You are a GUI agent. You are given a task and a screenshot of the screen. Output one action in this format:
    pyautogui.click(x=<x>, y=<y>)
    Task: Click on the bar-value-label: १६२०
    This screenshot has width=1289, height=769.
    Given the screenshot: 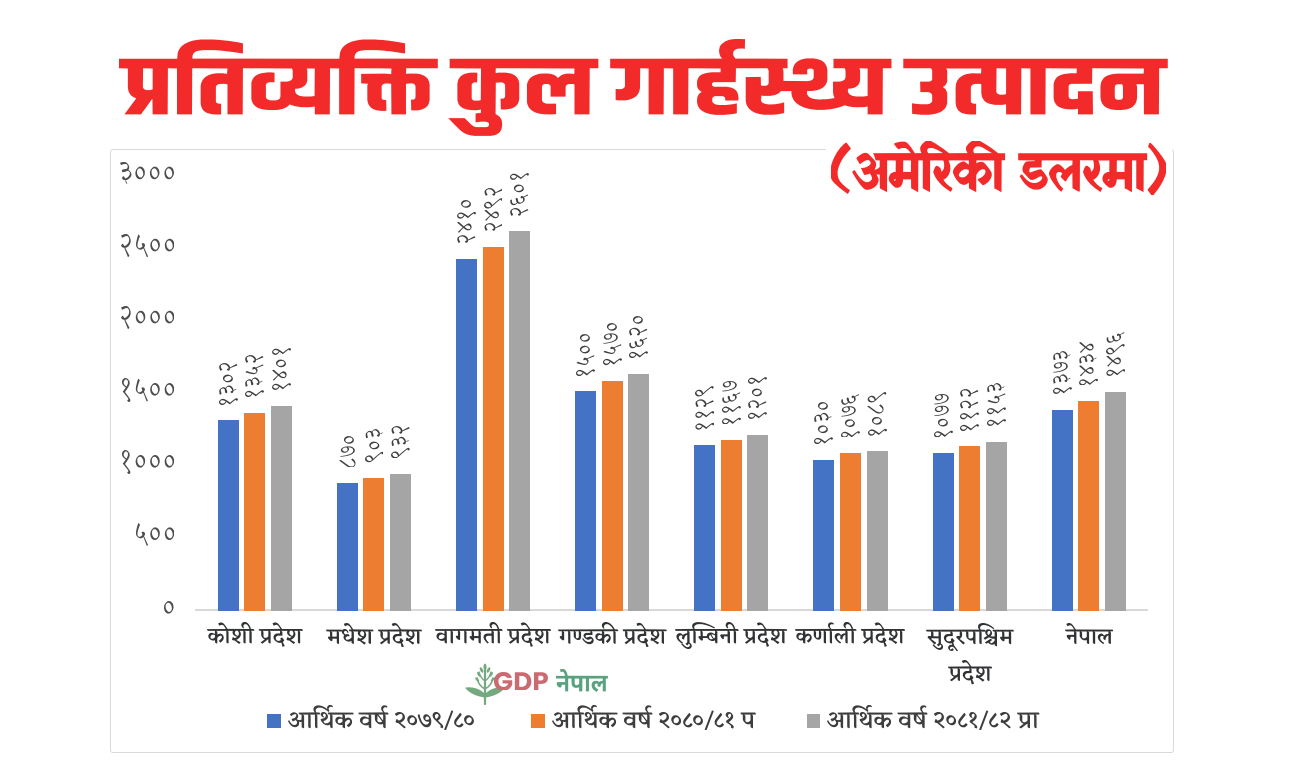 What is the action you would take?
    pyautogui.click(x=639, y=337)
    